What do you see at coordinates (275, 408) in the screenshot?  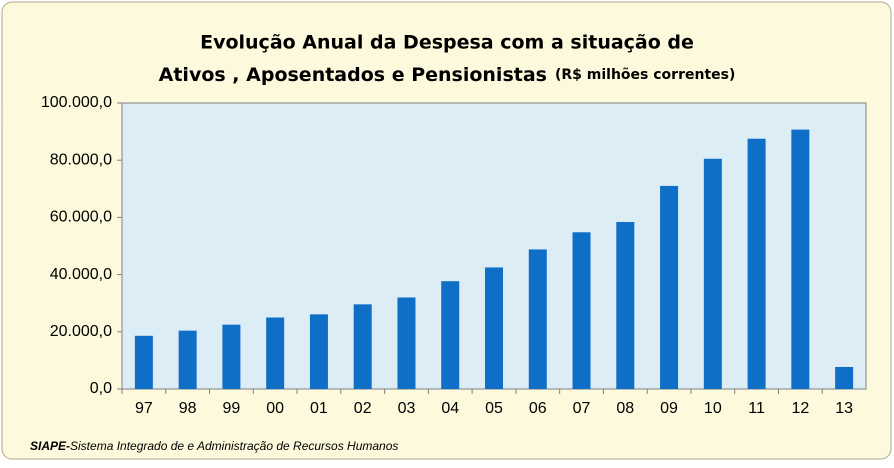 I see `x-tick-label: 00` at bounding box center [275, 408].